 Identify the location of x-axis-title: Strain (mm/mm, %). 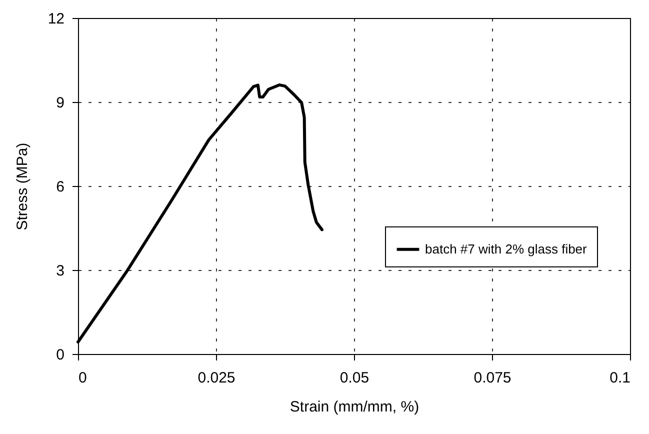
(355, 407).